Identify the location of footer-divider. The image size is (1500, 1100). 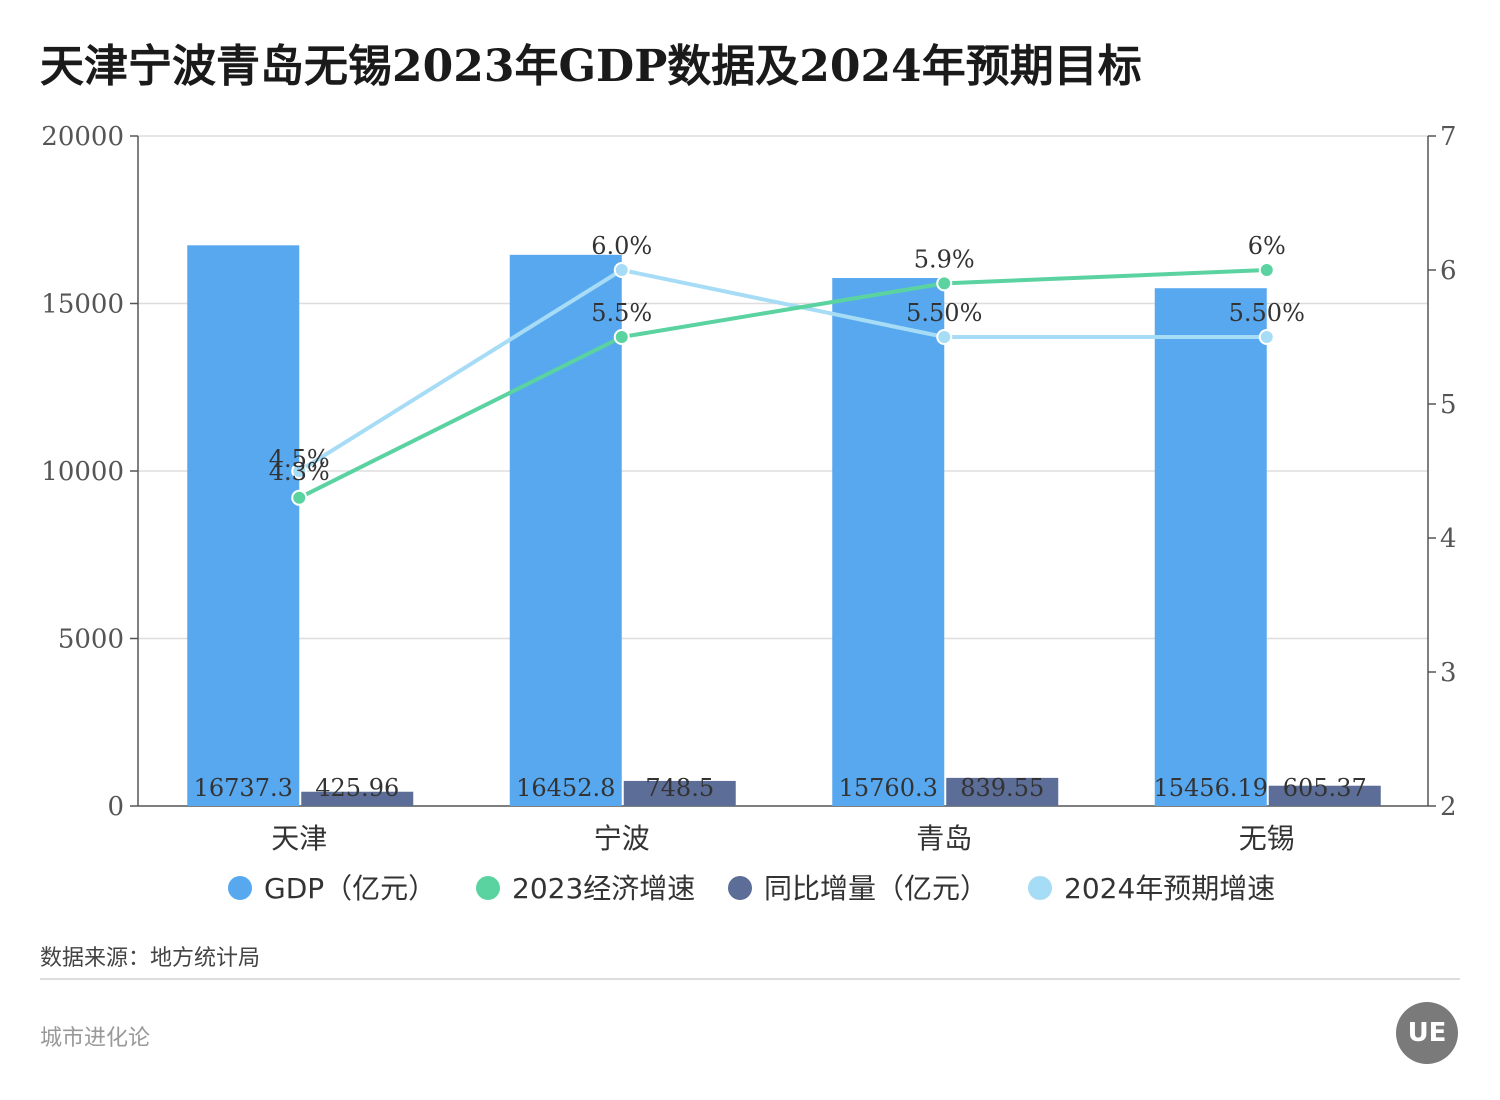
(750, 979).